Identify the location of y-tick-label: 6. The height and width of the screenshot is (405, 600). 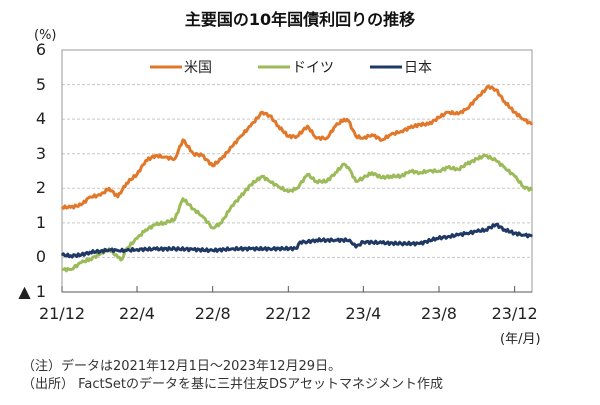
(40, 49).